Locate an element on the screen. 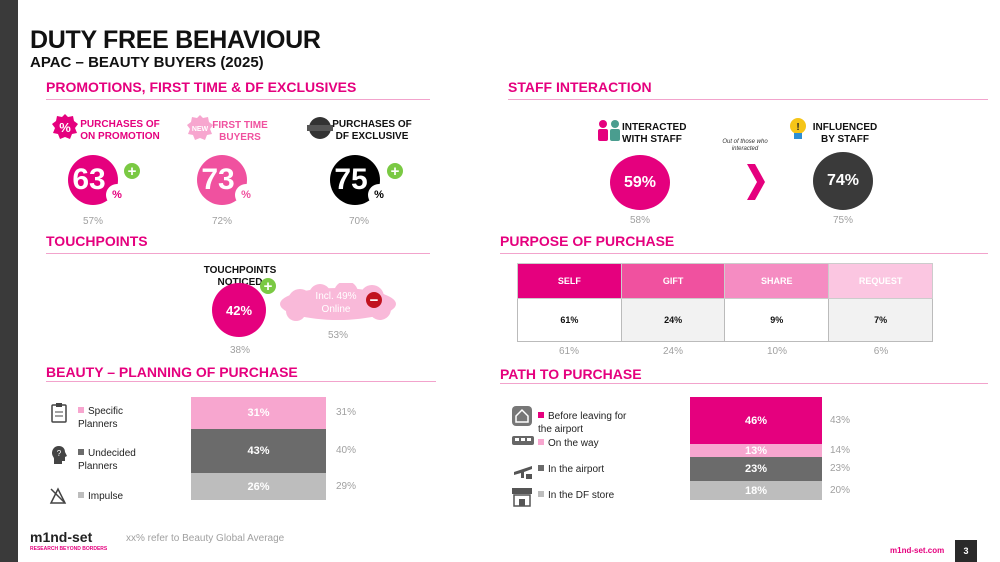 This screenshot has width=1000, height=562. promo-label-first-time: FIRST TIME BUYERS is located at coordinates (240, 131).